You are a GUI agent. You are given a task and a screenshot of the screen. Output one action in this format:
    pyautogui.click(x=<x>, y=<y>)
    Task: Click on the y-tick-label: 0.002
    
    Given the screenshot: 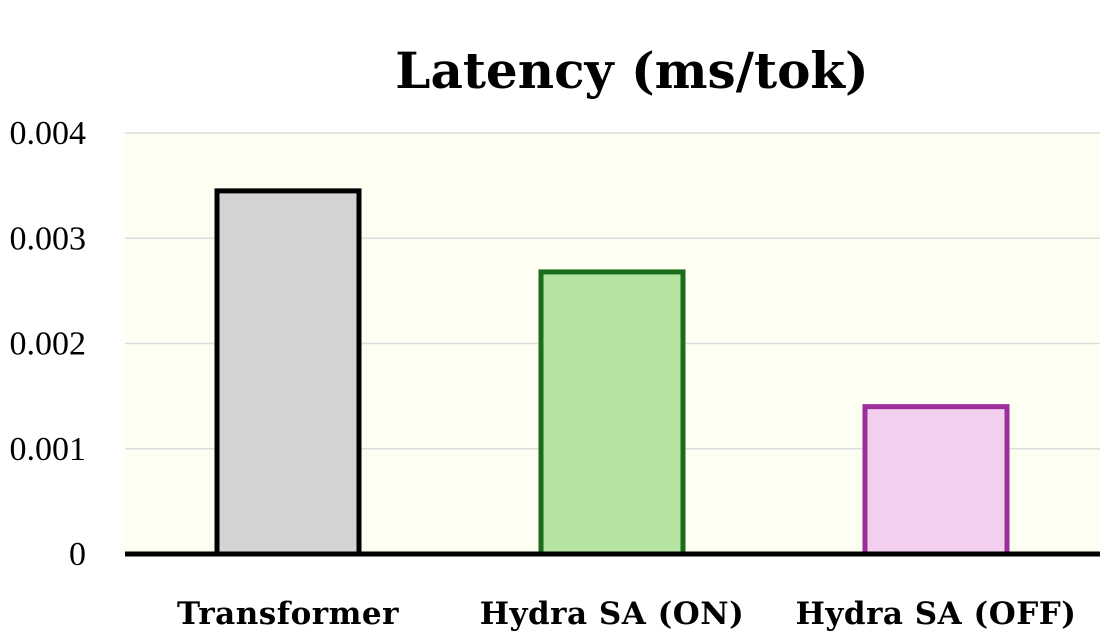 What is the action you would take?
    pyautogui.click(x=48, y=344)
    